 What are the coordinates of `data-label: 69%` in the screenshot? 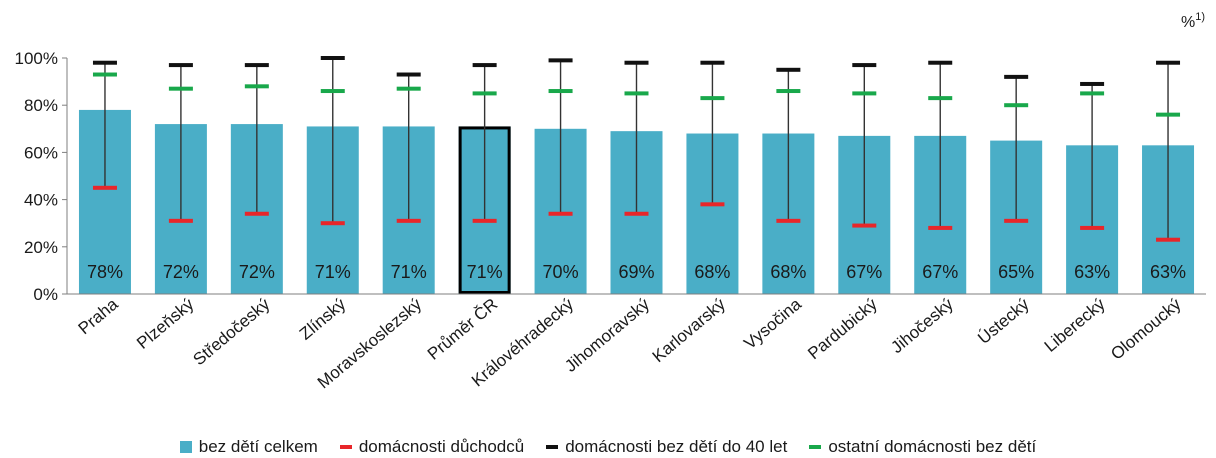 It's located at (636, 272).